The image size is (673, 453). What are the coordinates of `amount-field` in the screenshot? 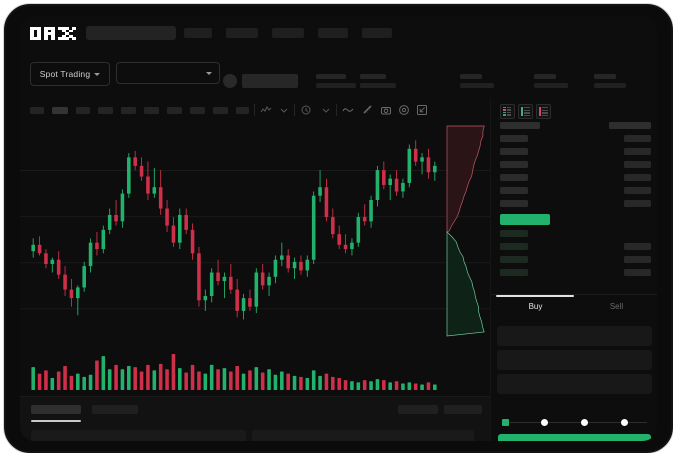 It's located at (574, 360).